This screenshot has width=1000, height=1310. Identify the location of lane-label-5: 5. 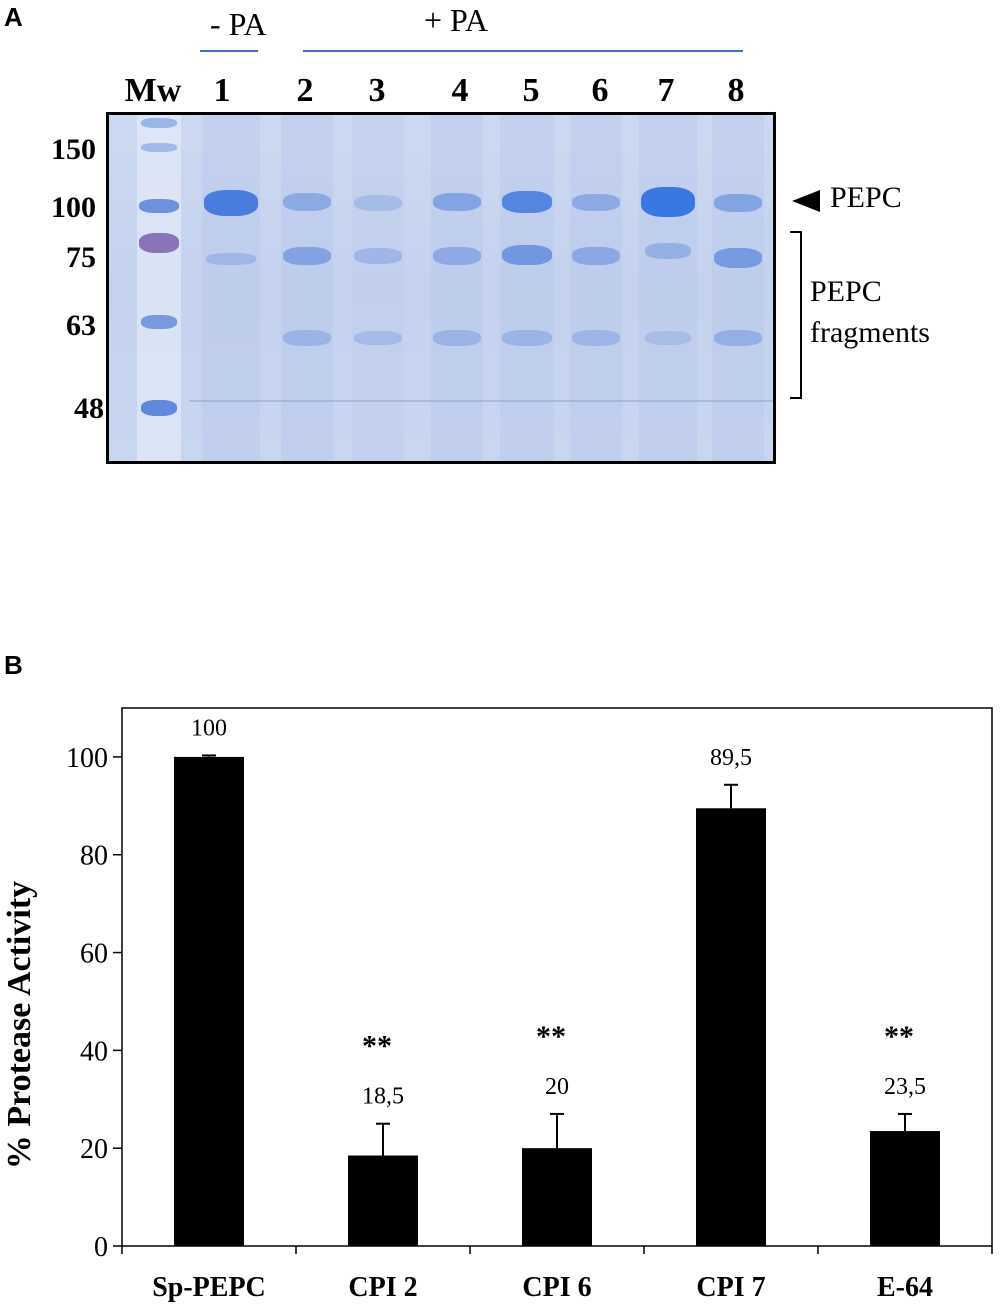
(531, 90).